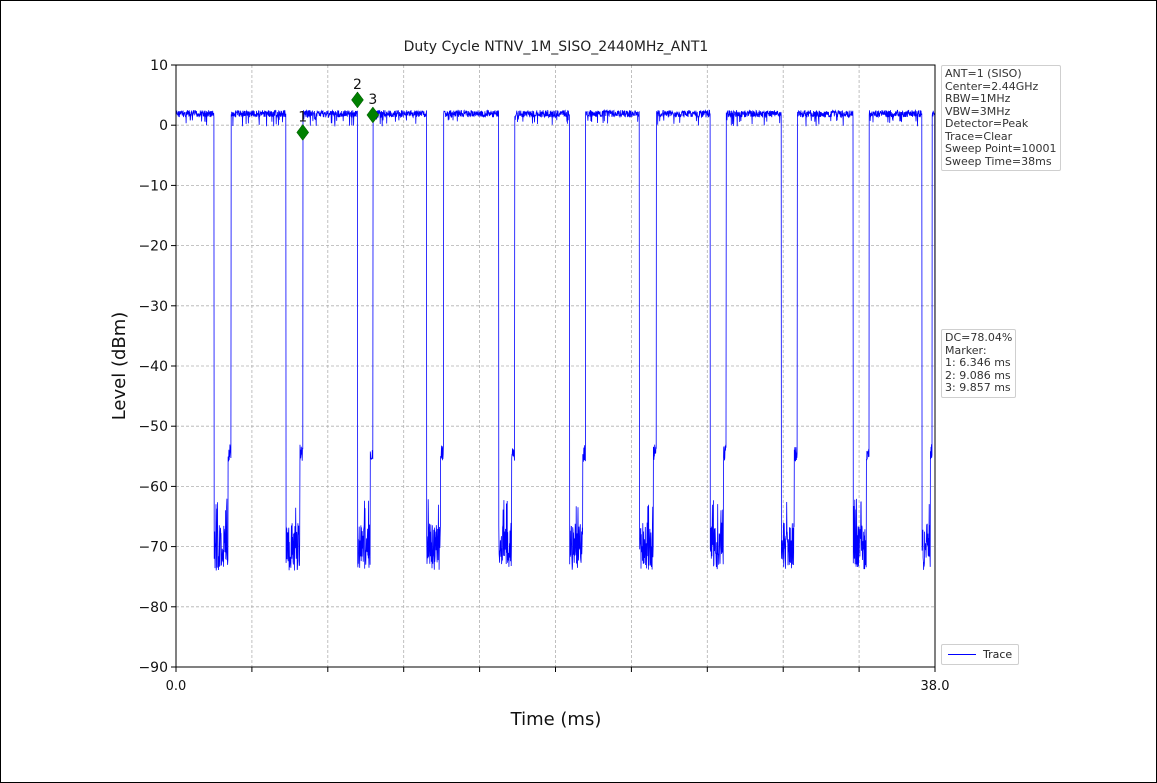  What do you see at coordinates (979, 136) in the screenshot?
I see `settings-line: Trace=Clear` at bounding box center [979, 136].